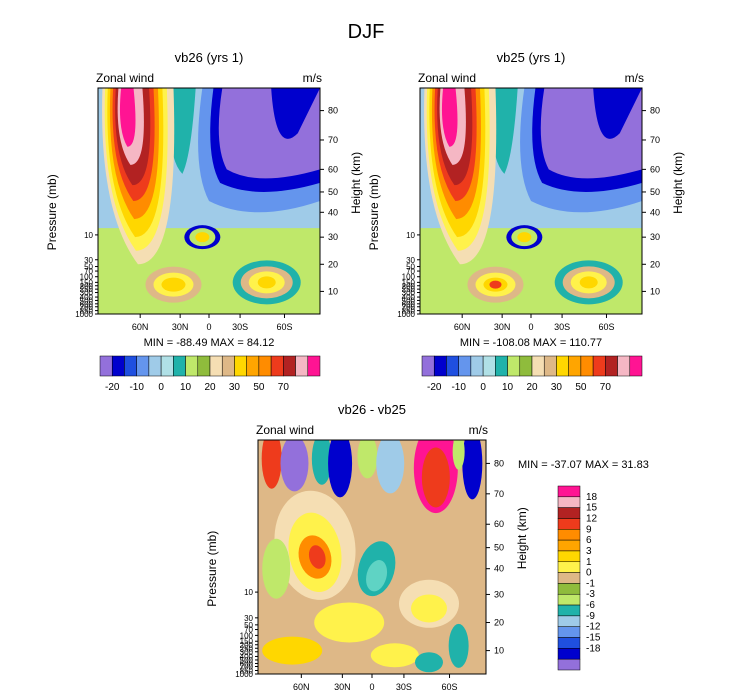 This screenshot has height=696, width=733. Describe the element at coordinates (269, 133) in the screenshot. I see `easterly-core` at that location.